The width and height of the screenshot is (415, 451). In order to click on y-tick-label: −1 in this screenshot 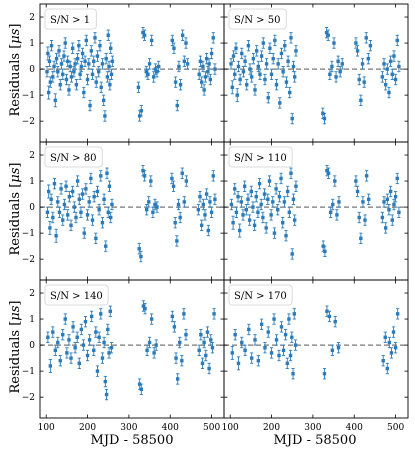, I will do `click(28, 96)`.